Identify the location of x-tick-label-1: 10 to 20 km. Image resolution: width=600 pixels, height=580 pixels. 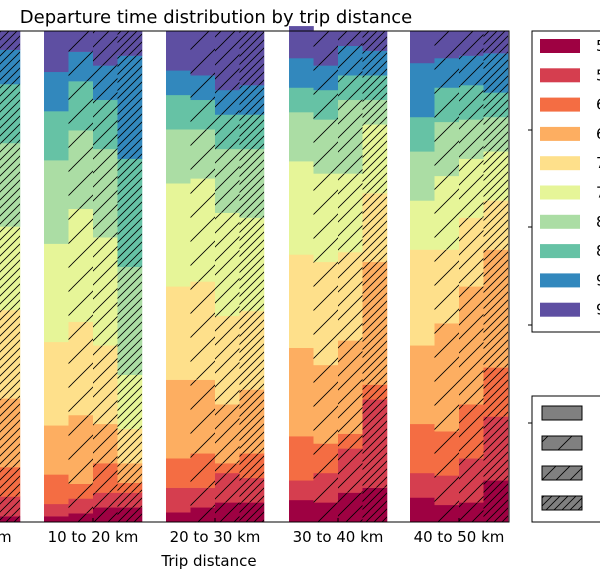
(93, 537).